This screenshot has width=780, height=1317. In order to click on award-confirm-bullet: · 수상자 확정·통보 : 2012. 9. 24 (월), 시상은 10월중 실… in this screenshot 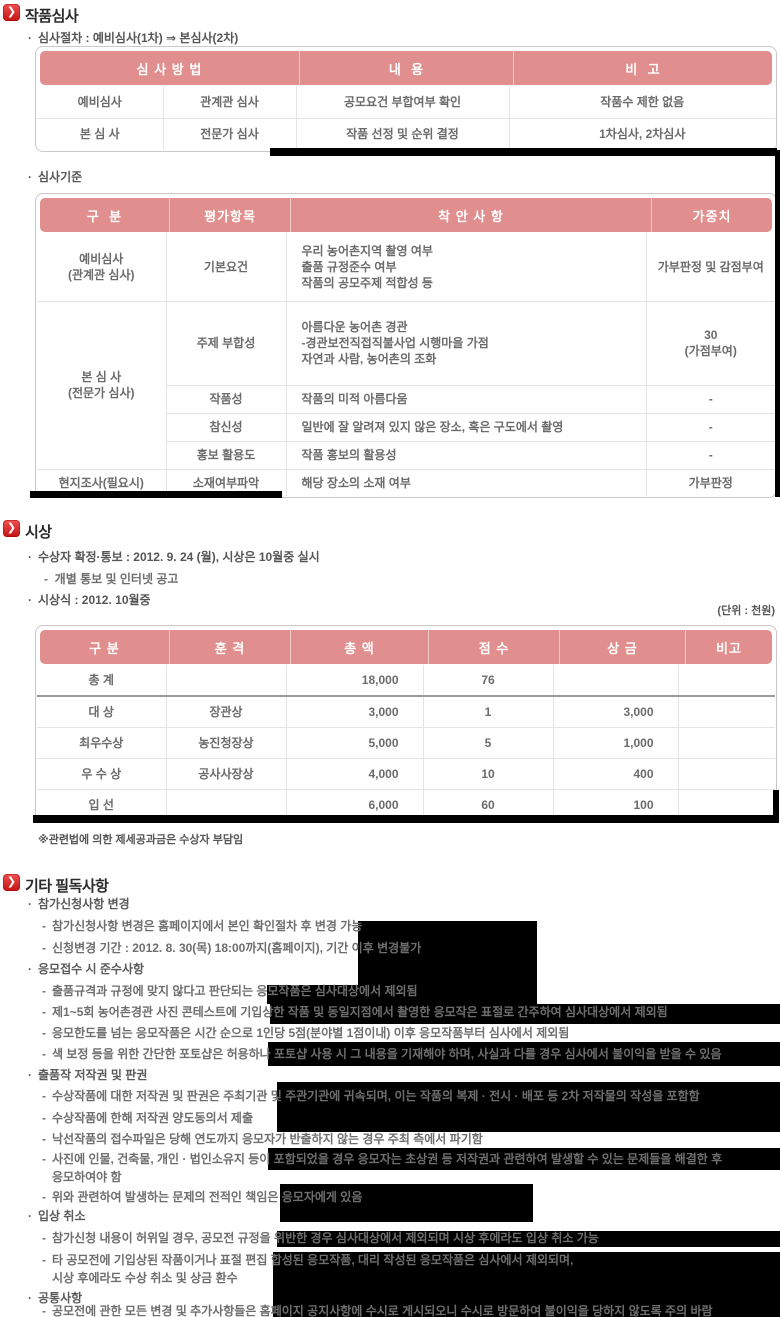, I will do `click(174, 557)`.